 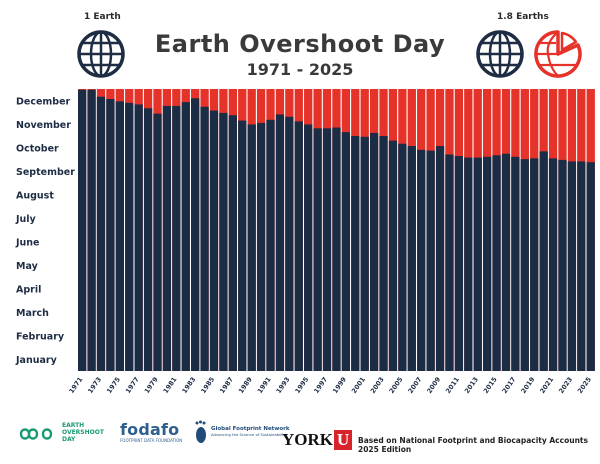 What do you see at coordinates (195, 234) in the screenshot?
I see `bar-1983` at bounding box center [195, 234].